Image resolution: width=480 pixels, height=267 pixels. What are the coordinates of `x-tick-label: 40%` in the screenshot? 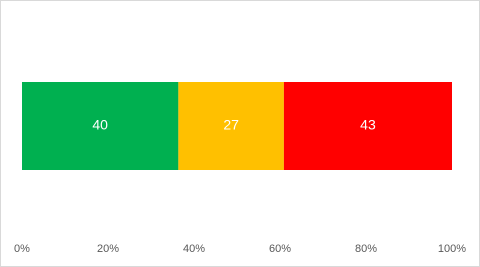 It's located at (194, 249).